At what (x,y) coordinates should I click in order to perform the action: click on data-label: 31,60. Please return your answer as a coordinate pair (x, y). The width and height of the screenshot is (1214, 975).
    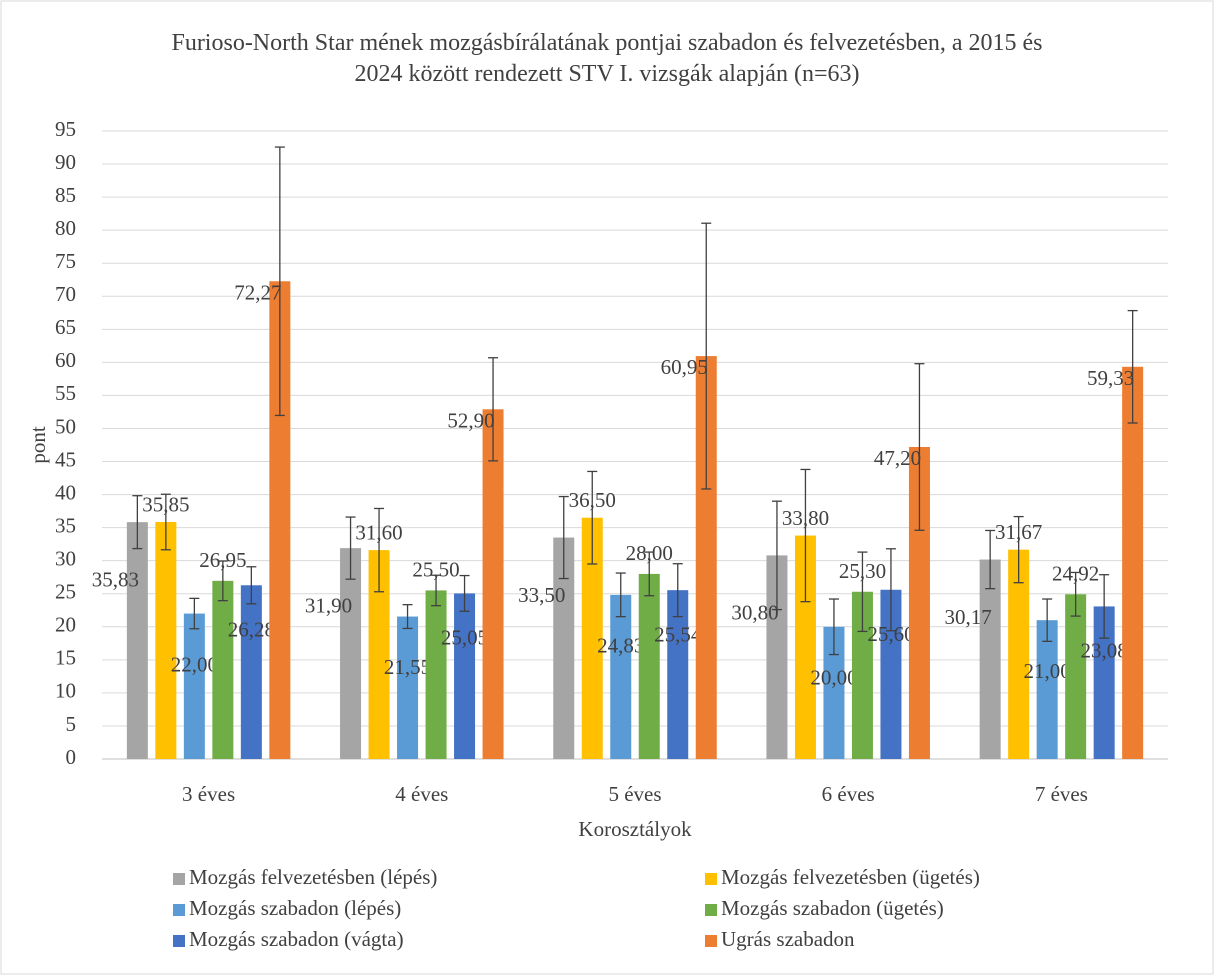
    Looking at the image, I should click on (378, 533).